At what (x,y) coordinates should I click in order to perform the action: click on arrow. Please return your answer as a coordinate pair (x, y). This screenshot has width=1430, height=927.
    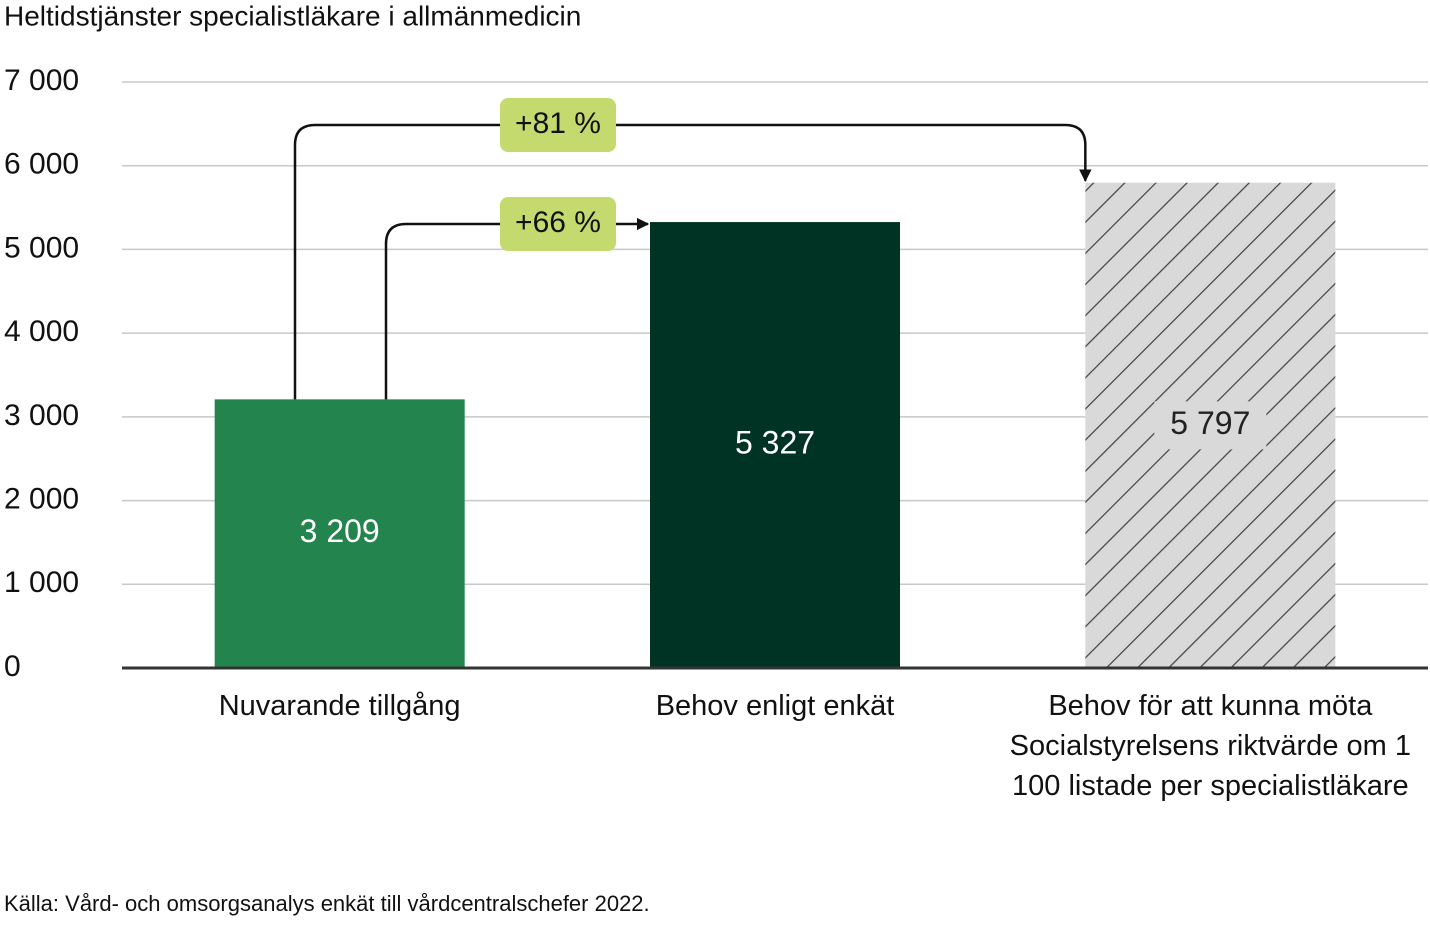
    Looking at the image, I should click on (517, 308).